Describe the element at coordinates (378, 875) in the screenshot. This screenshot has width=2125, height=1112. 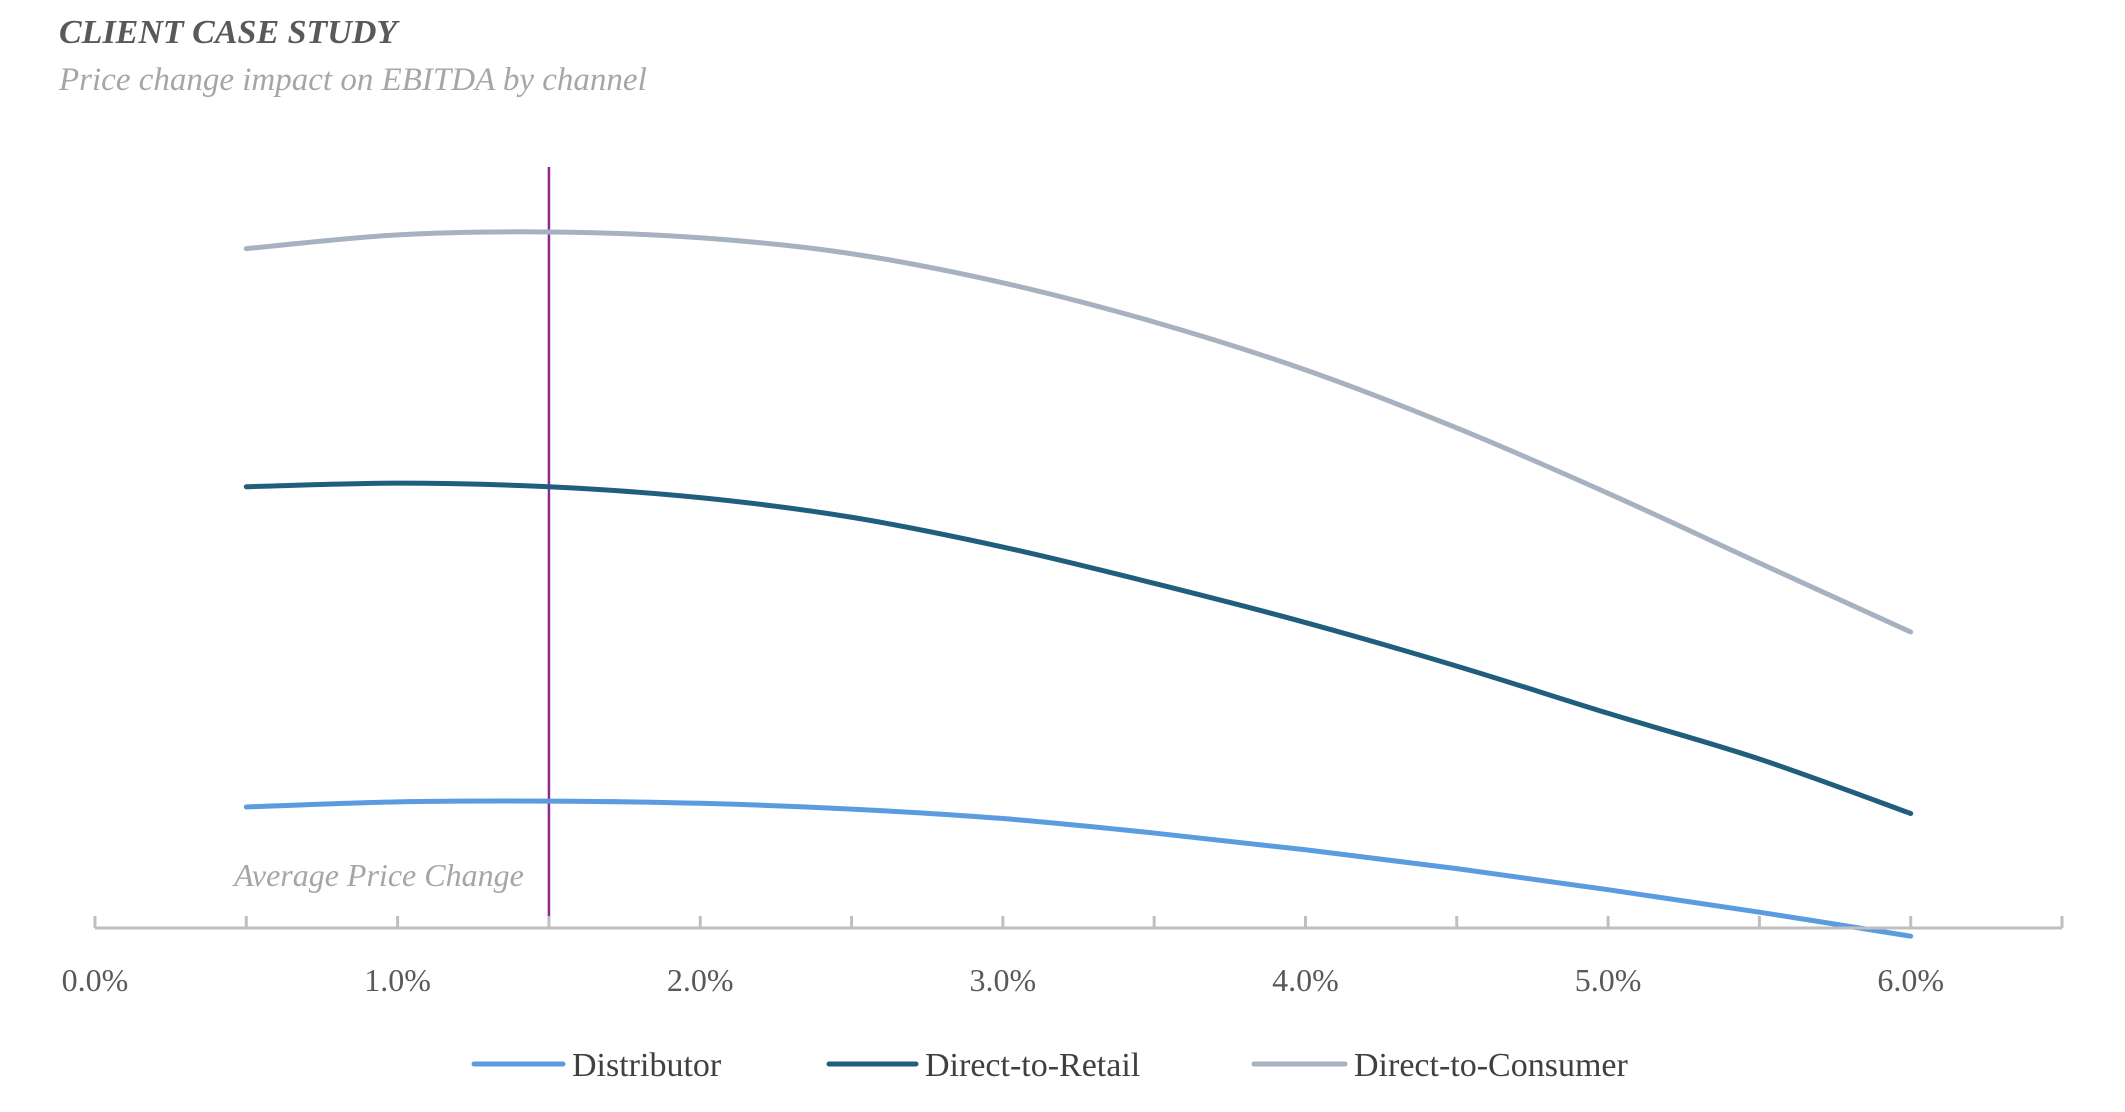
I see `average-price-change-label: Average Price Change` at that location.